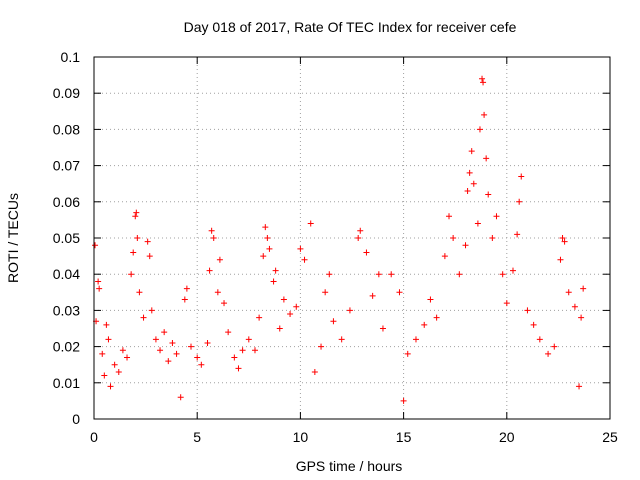  What do you see at coordinates (66, 383) in the screenshot?
I see `y-tick-label: 0.01` at bounding box center [66, 383].